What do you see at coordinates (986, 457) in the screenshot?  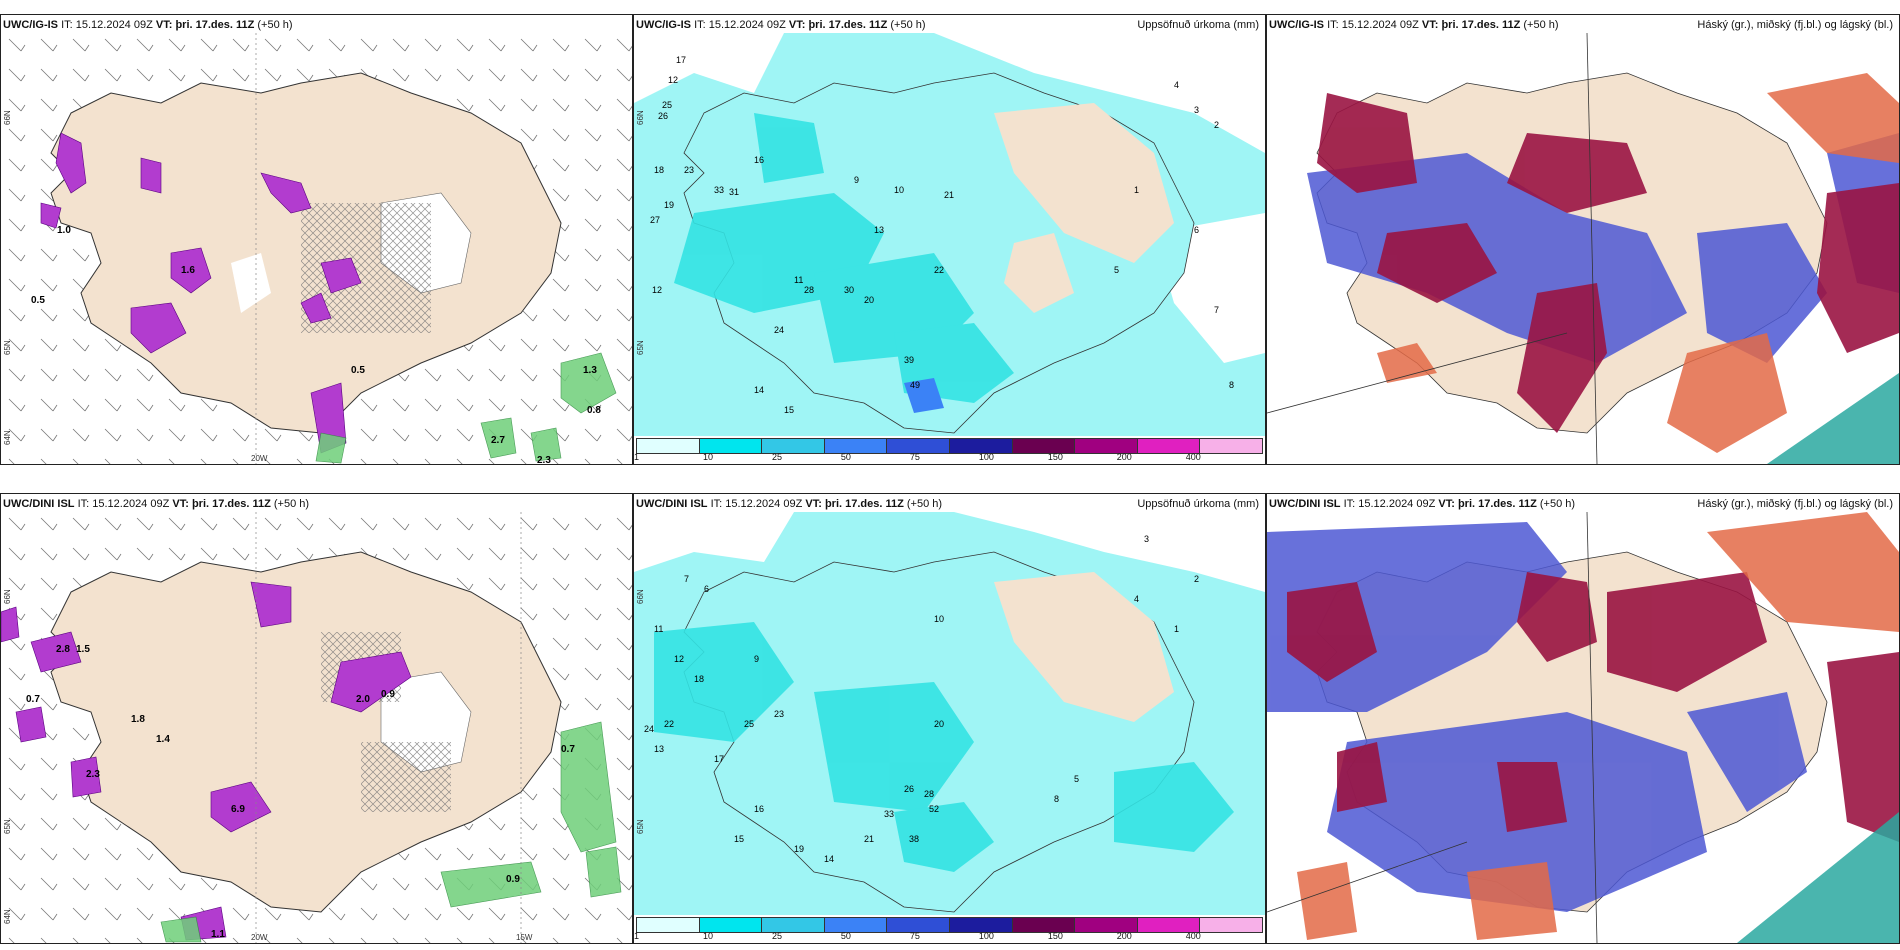 I see `colorbar-tick: 100` at bounding box center [986, 457].